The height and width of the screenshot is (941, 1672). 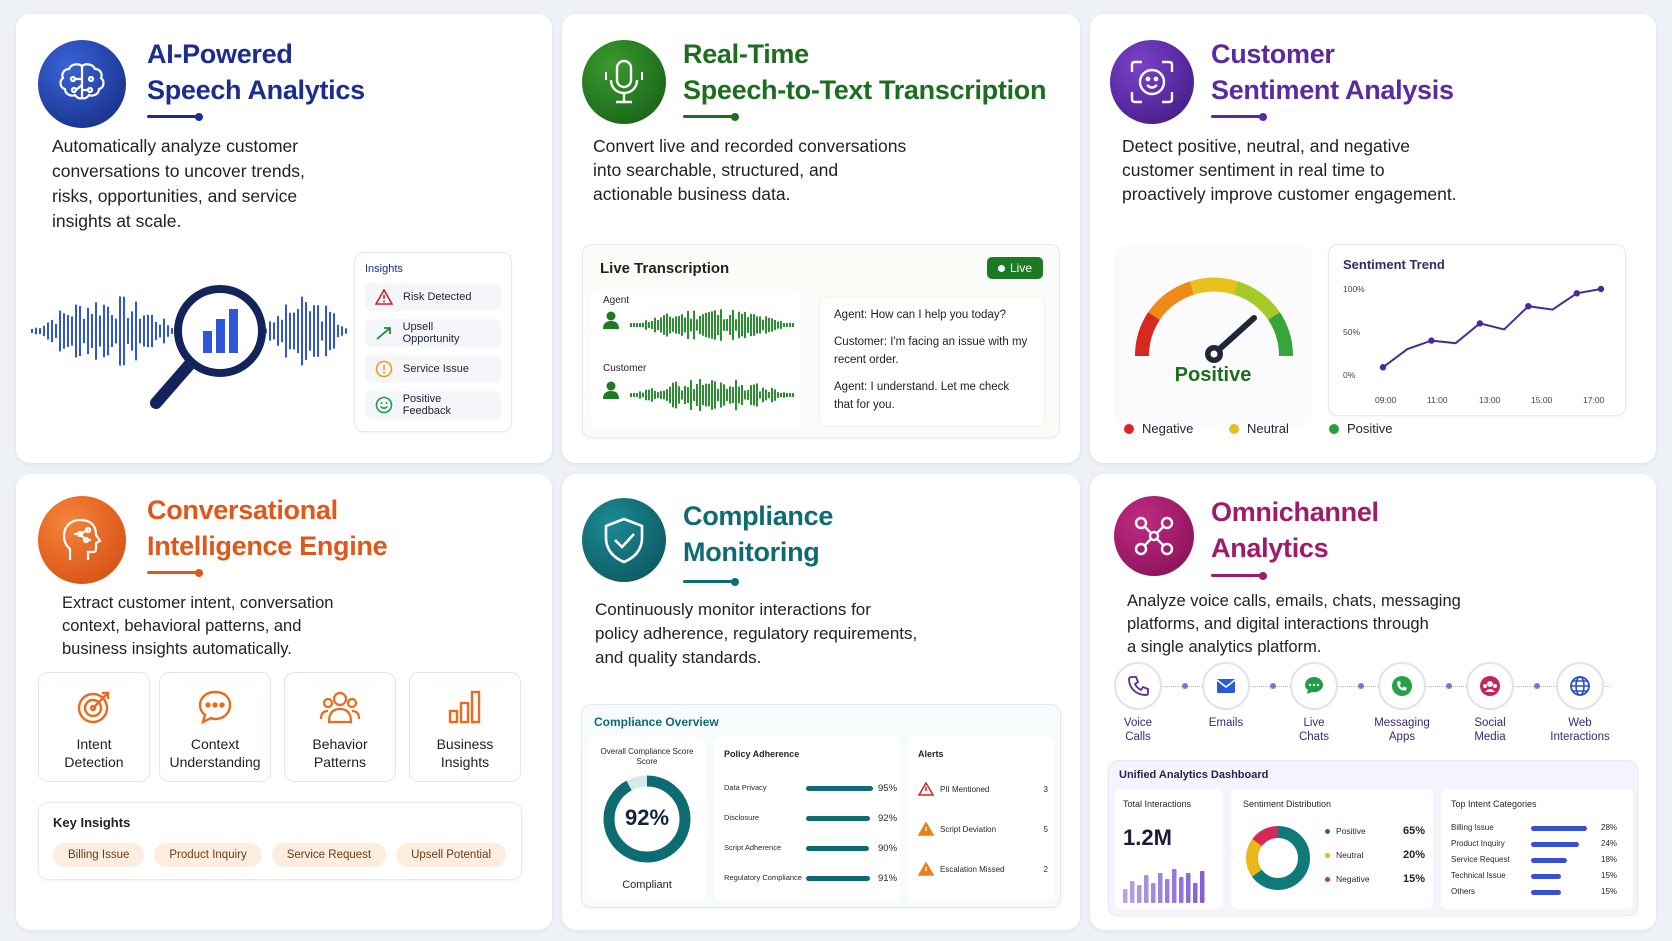 I want to click on target-icon, so click(x=93, y=707).